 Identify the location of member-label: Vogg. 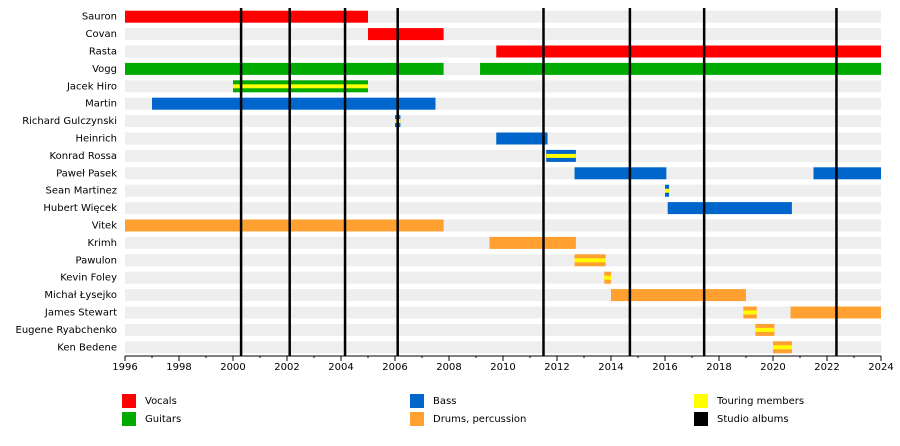
(104, 69).